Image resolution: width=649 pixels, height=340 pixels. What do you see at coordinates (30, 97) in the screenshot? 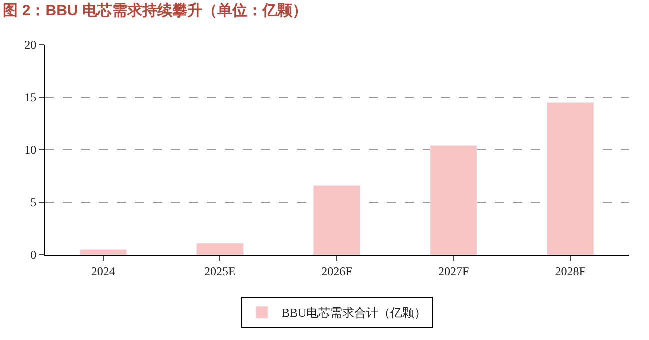
I see `y-tick-label: 15` at bounding box center [30, 97].